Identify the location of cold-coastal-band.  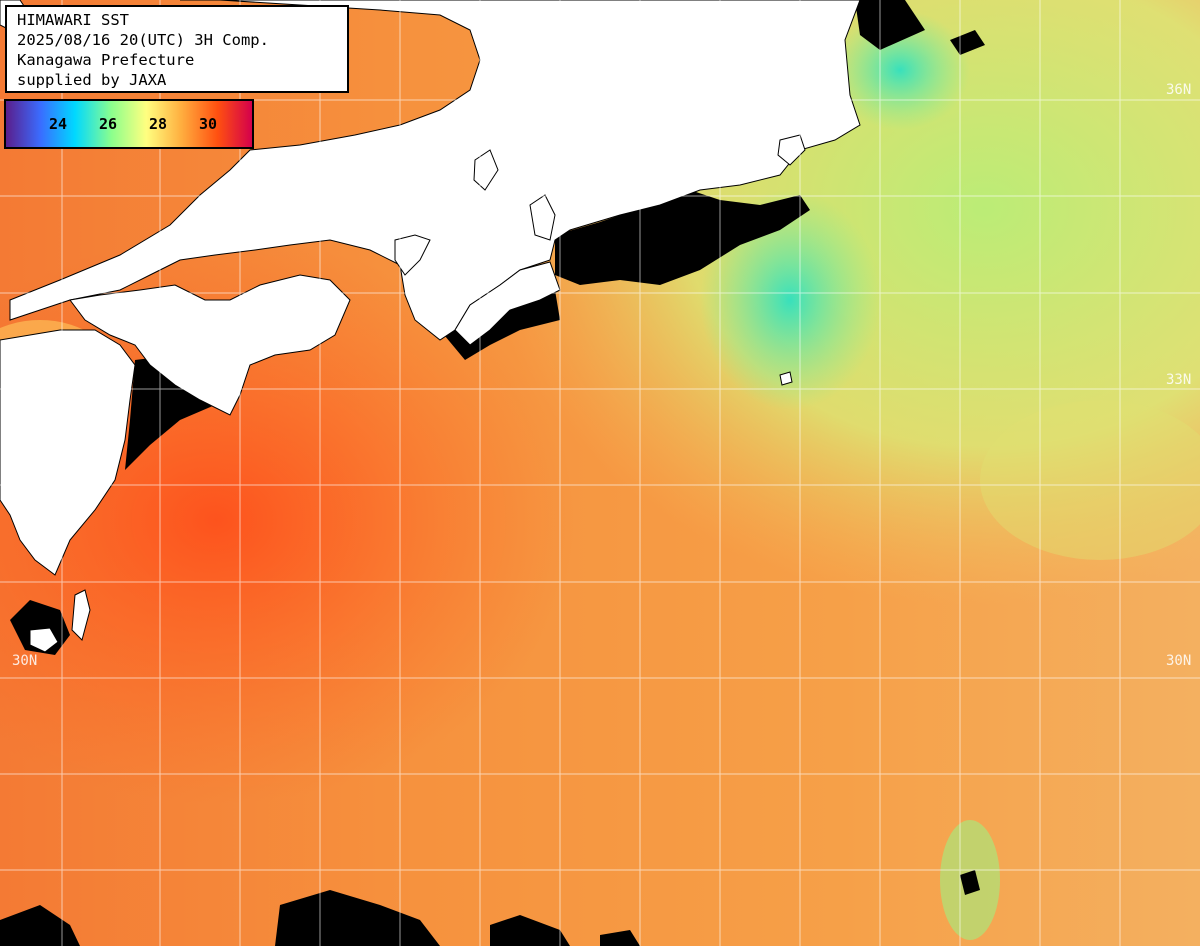
(790, 300).